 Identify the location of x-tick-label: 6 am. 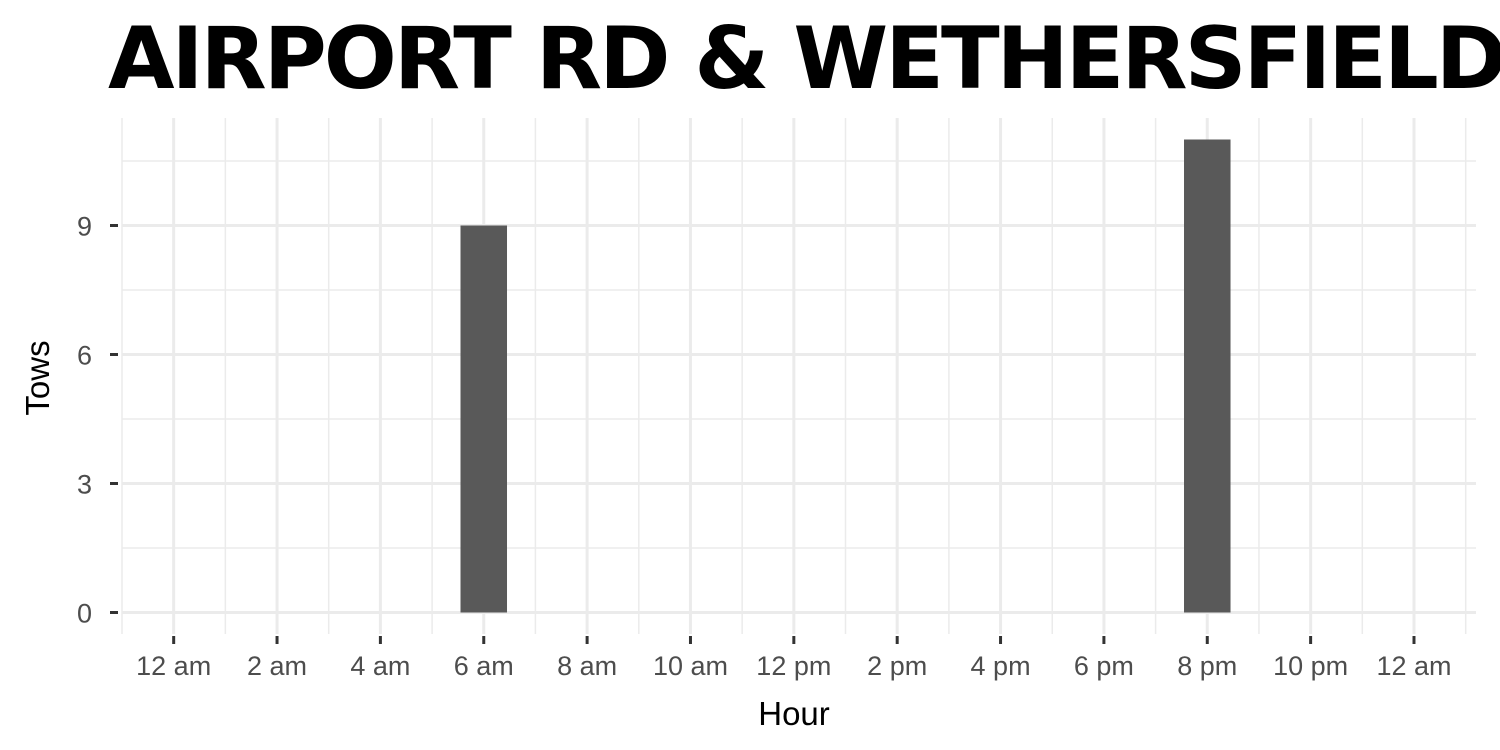
(484, 666).